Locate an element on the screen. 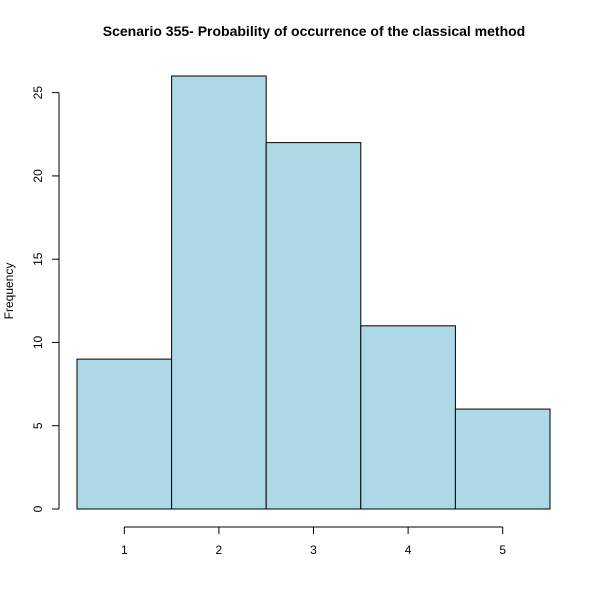 Image resolution: width=600 pixels, height=600 pixels. x-tick-label-4: 4 is located at coordinates (408, 550).